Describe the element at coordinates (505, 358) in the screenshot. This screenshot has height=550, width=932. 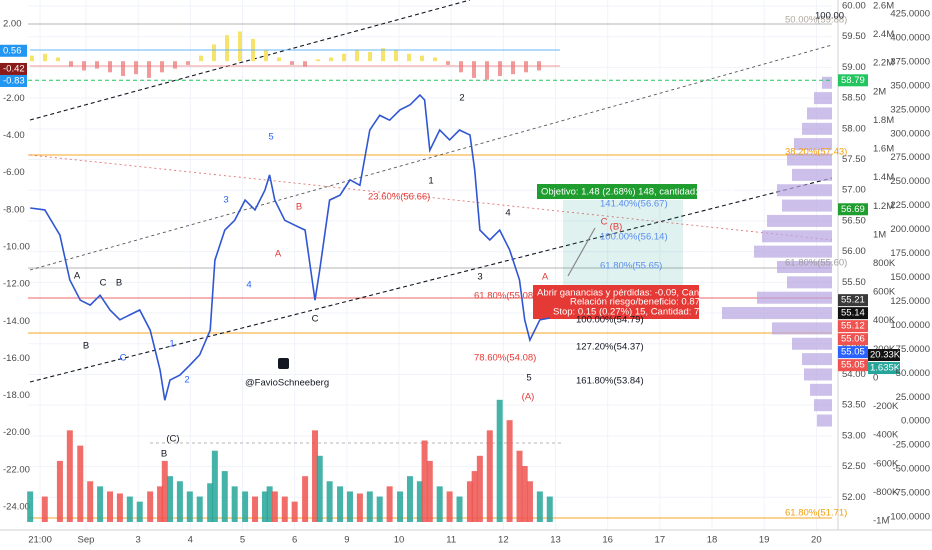
I see `annotation: 78.60%(54.08)` at that location.